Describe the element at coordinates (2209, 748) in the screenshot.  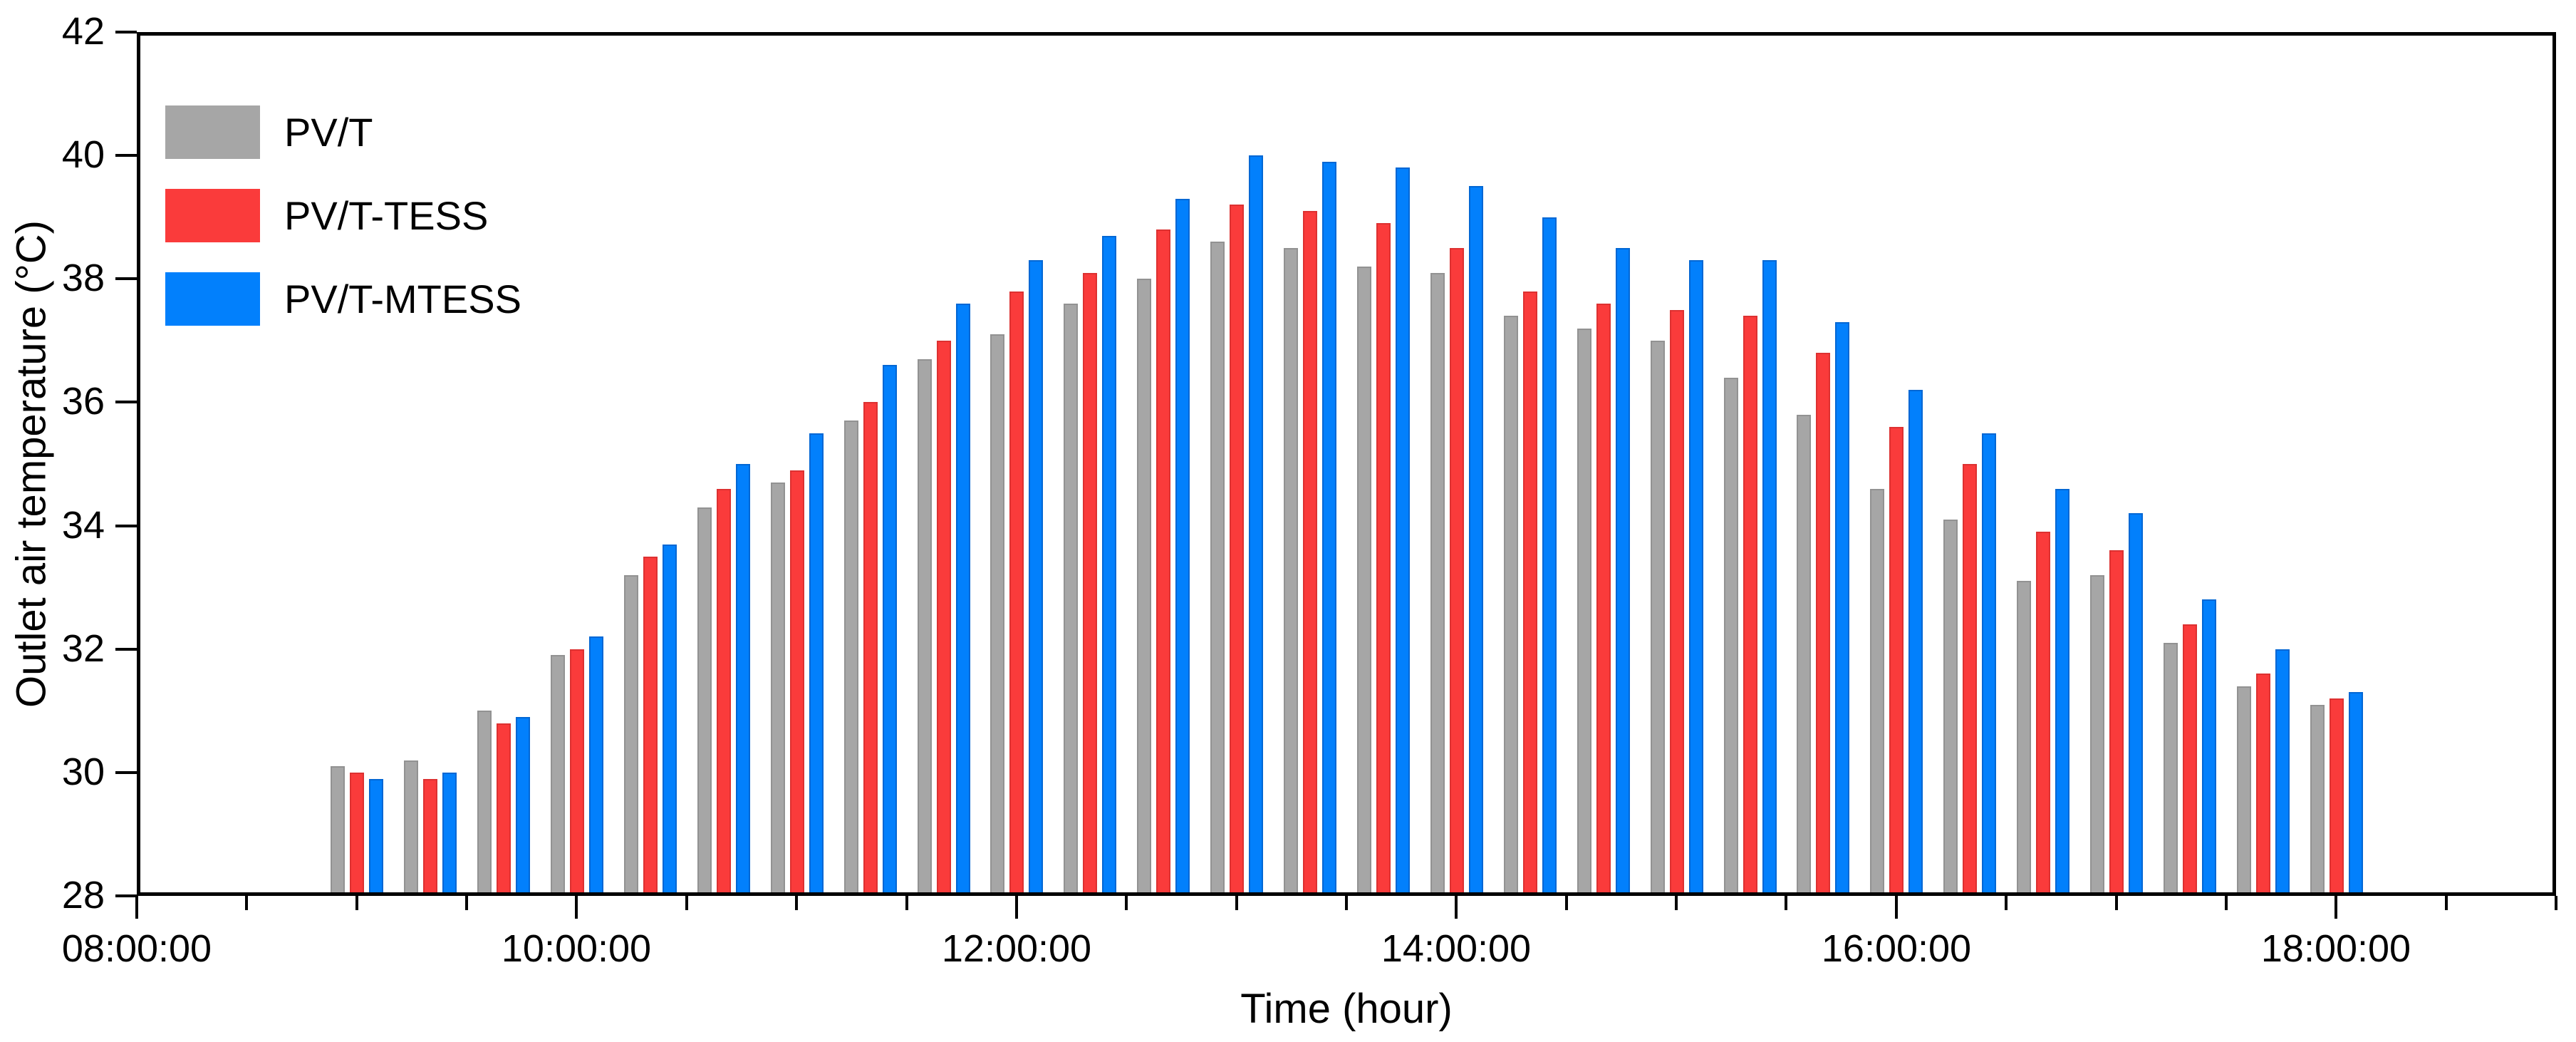
I see `bar-pv-t-mtess-17:20` at that location.